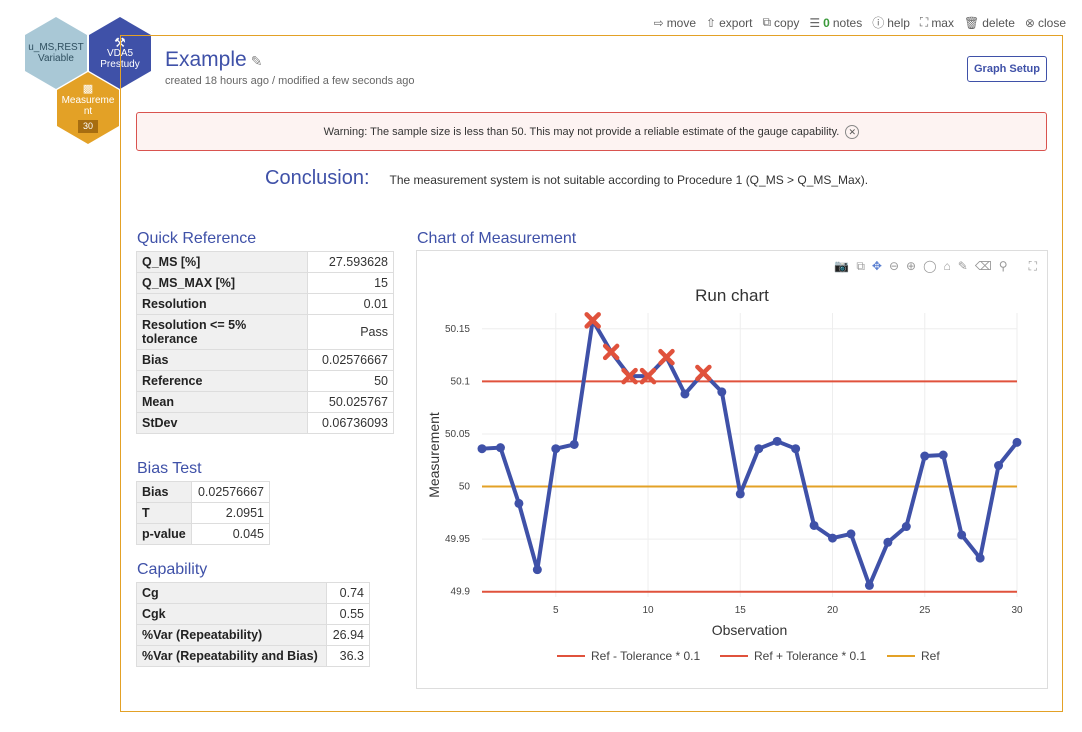  Describe the element at coordinates (231, 593) in the screenshot. I see `cap-key: Cg` at that location.